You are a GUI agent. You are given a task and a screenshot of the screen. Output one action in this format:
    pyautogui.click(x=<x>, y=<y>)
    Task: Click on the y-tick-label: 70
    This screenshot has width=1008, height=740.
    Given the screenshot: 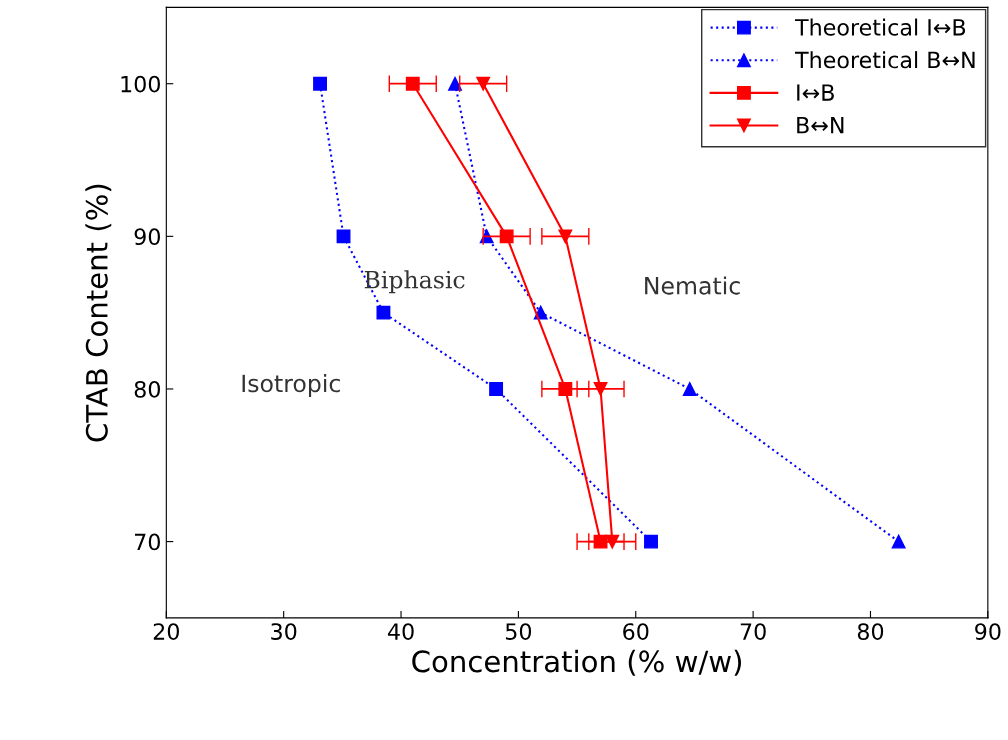 What is the action you would take?
    pyautogui.click(x=147, y=542)
    